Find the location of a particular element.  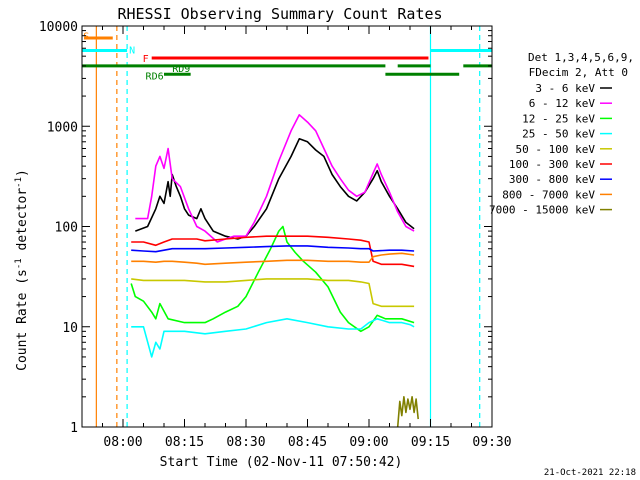

y-tick-label-3: 1000 is located at coordinates (62, 127).